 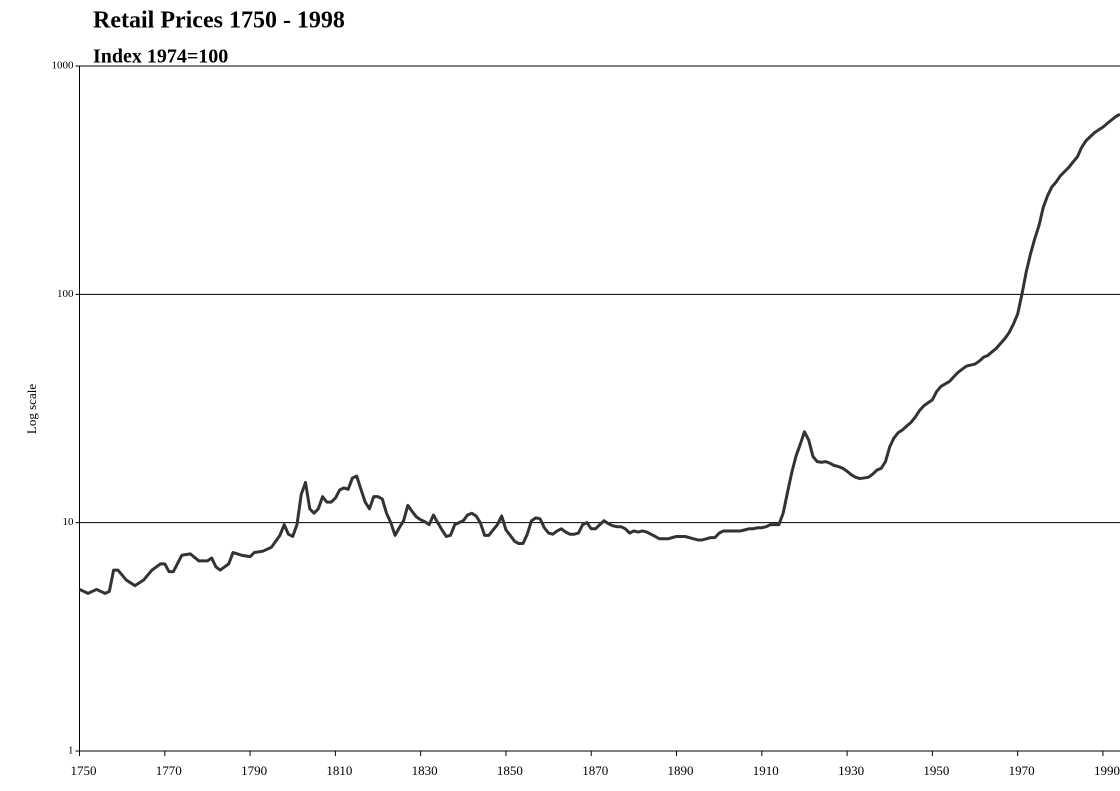 I want to click on x-tick-label: 1910, so click(x=766, y=770).